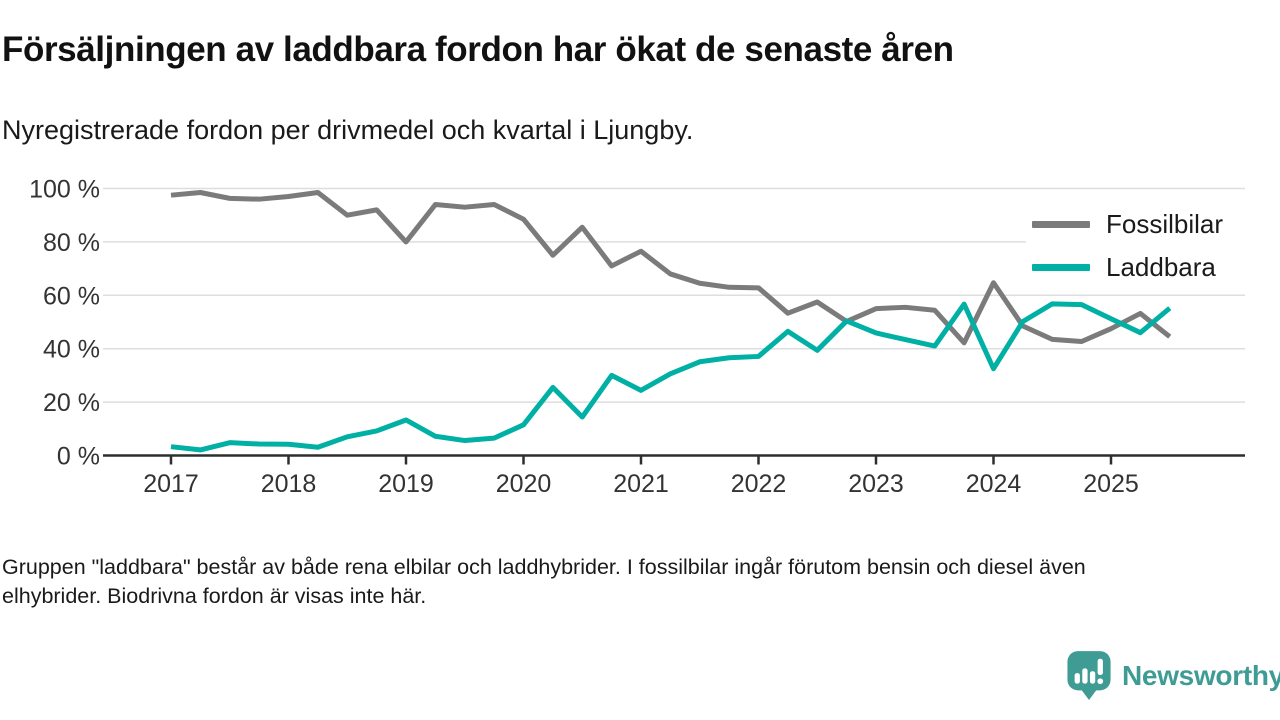 This screenshot has height=720, width=1280. Describe the element at coordinates (71, 296) in the screenshot. I see `y-axis-label-60: 60 %` at that location.